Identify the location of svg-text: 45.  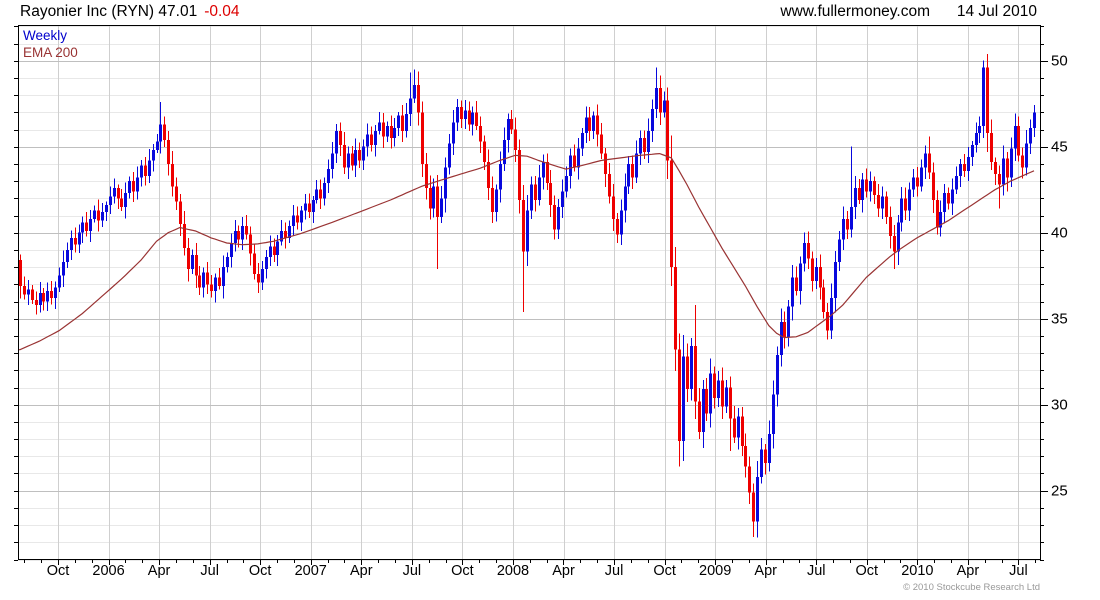
(1059, 147).